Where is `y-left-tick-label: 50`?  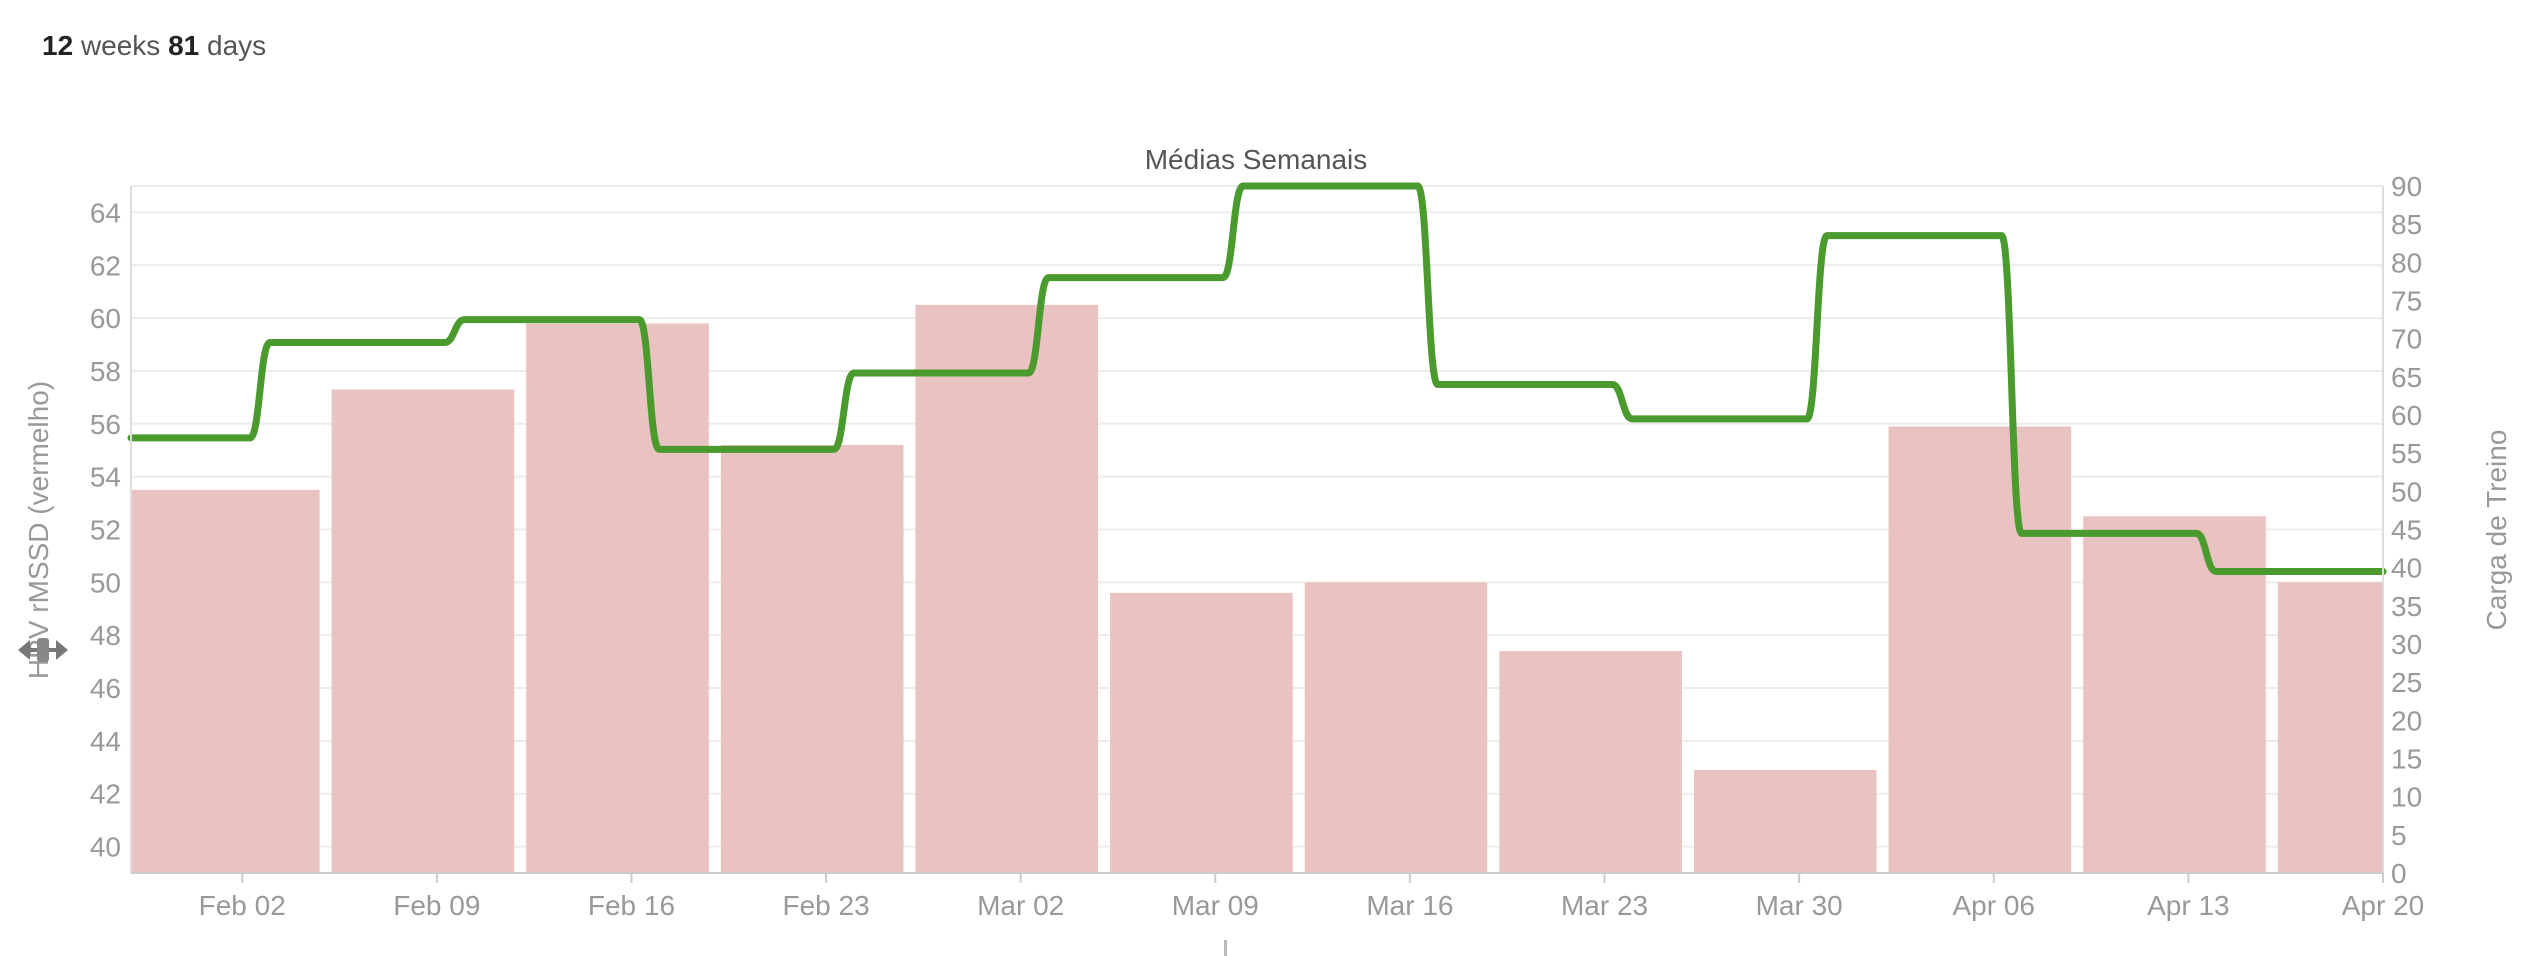
y-left-tick-label: 50 is located at coordinates (105, 582).